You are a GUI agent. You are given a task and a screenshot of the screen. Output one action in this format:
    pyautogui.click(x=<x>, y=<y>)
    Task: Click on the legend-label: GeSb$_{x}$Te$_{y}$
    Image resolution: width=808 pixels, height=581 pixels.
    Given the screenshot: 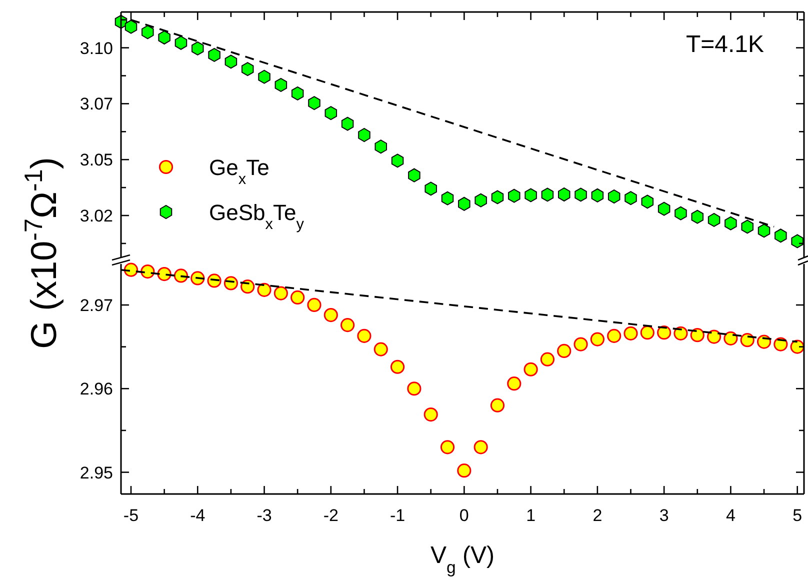 What is the action you would take?
    pyautogui.click(x=256, y=216)
    